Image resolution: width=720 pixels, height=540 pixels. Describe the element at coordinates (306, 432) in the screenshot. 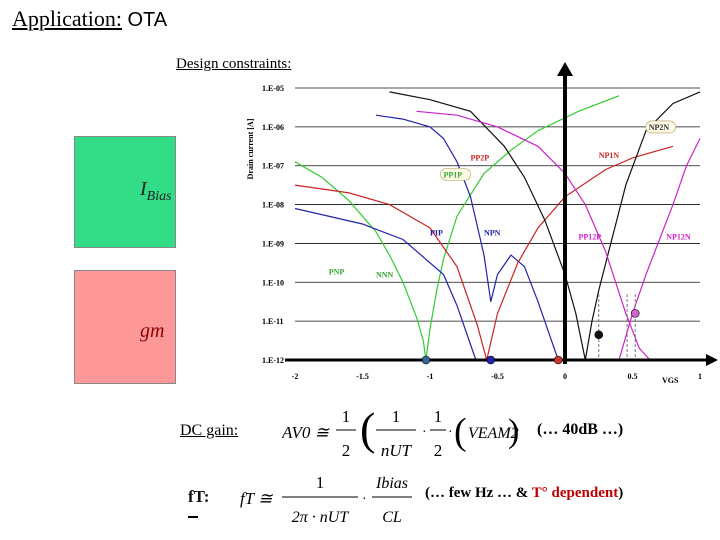

I see `av0-lhs: AV0 ≅` at that location.